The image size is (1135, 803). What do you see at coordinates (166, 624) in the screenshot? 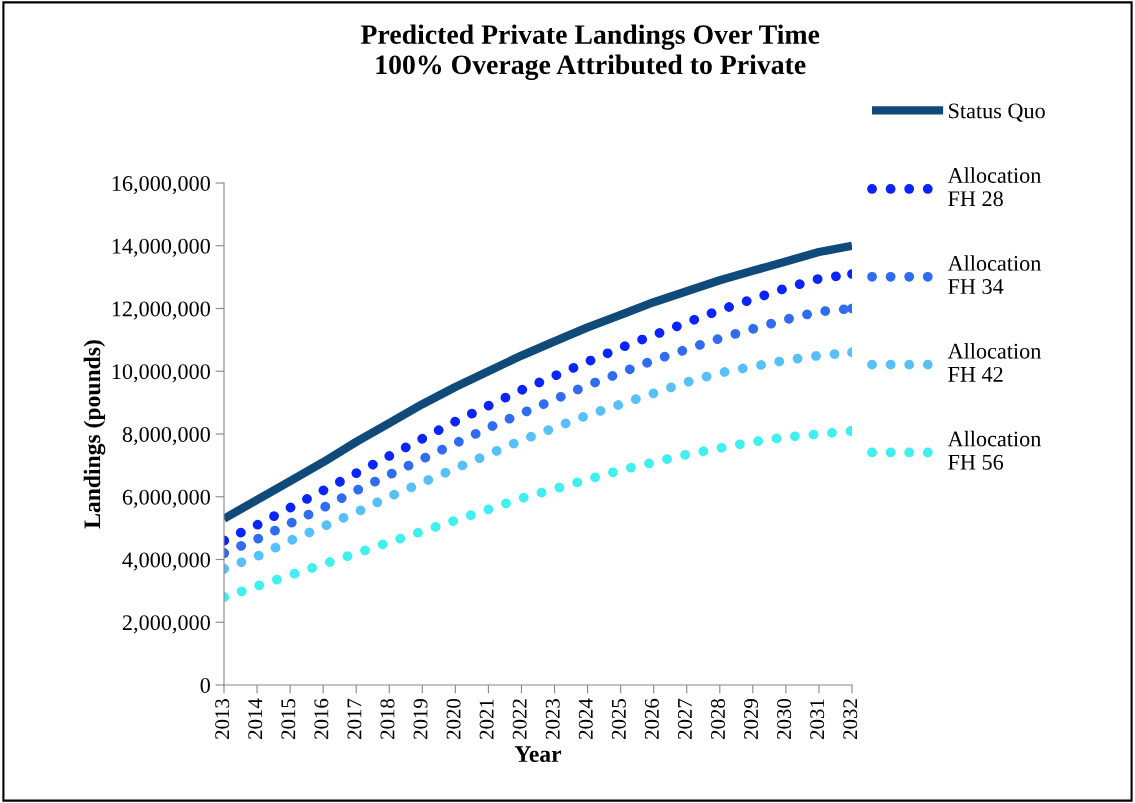
I see `y-tick-label: 2,000,000` at bounding box center [166, 624].